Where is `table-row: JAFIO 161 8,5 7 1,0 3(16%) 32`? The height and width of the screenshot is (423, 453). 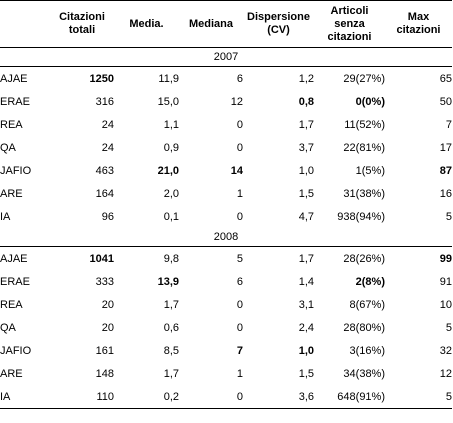
table-row: JAFIO 161 8,5 7 1,0 3(16%) 32 is located at coordinates (226, 350).